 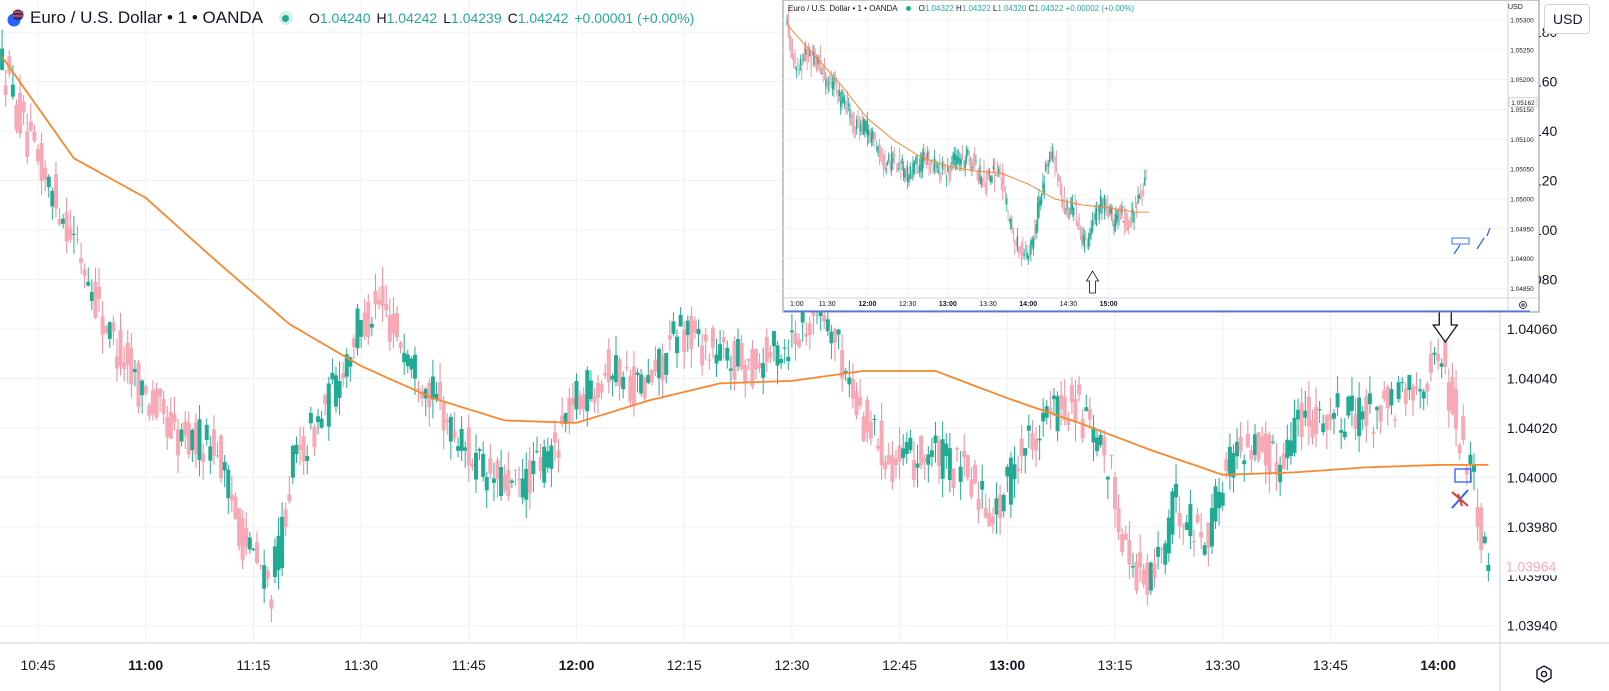 I want to click on inset-open-value: 1.04322, so click(x=939, y=8).